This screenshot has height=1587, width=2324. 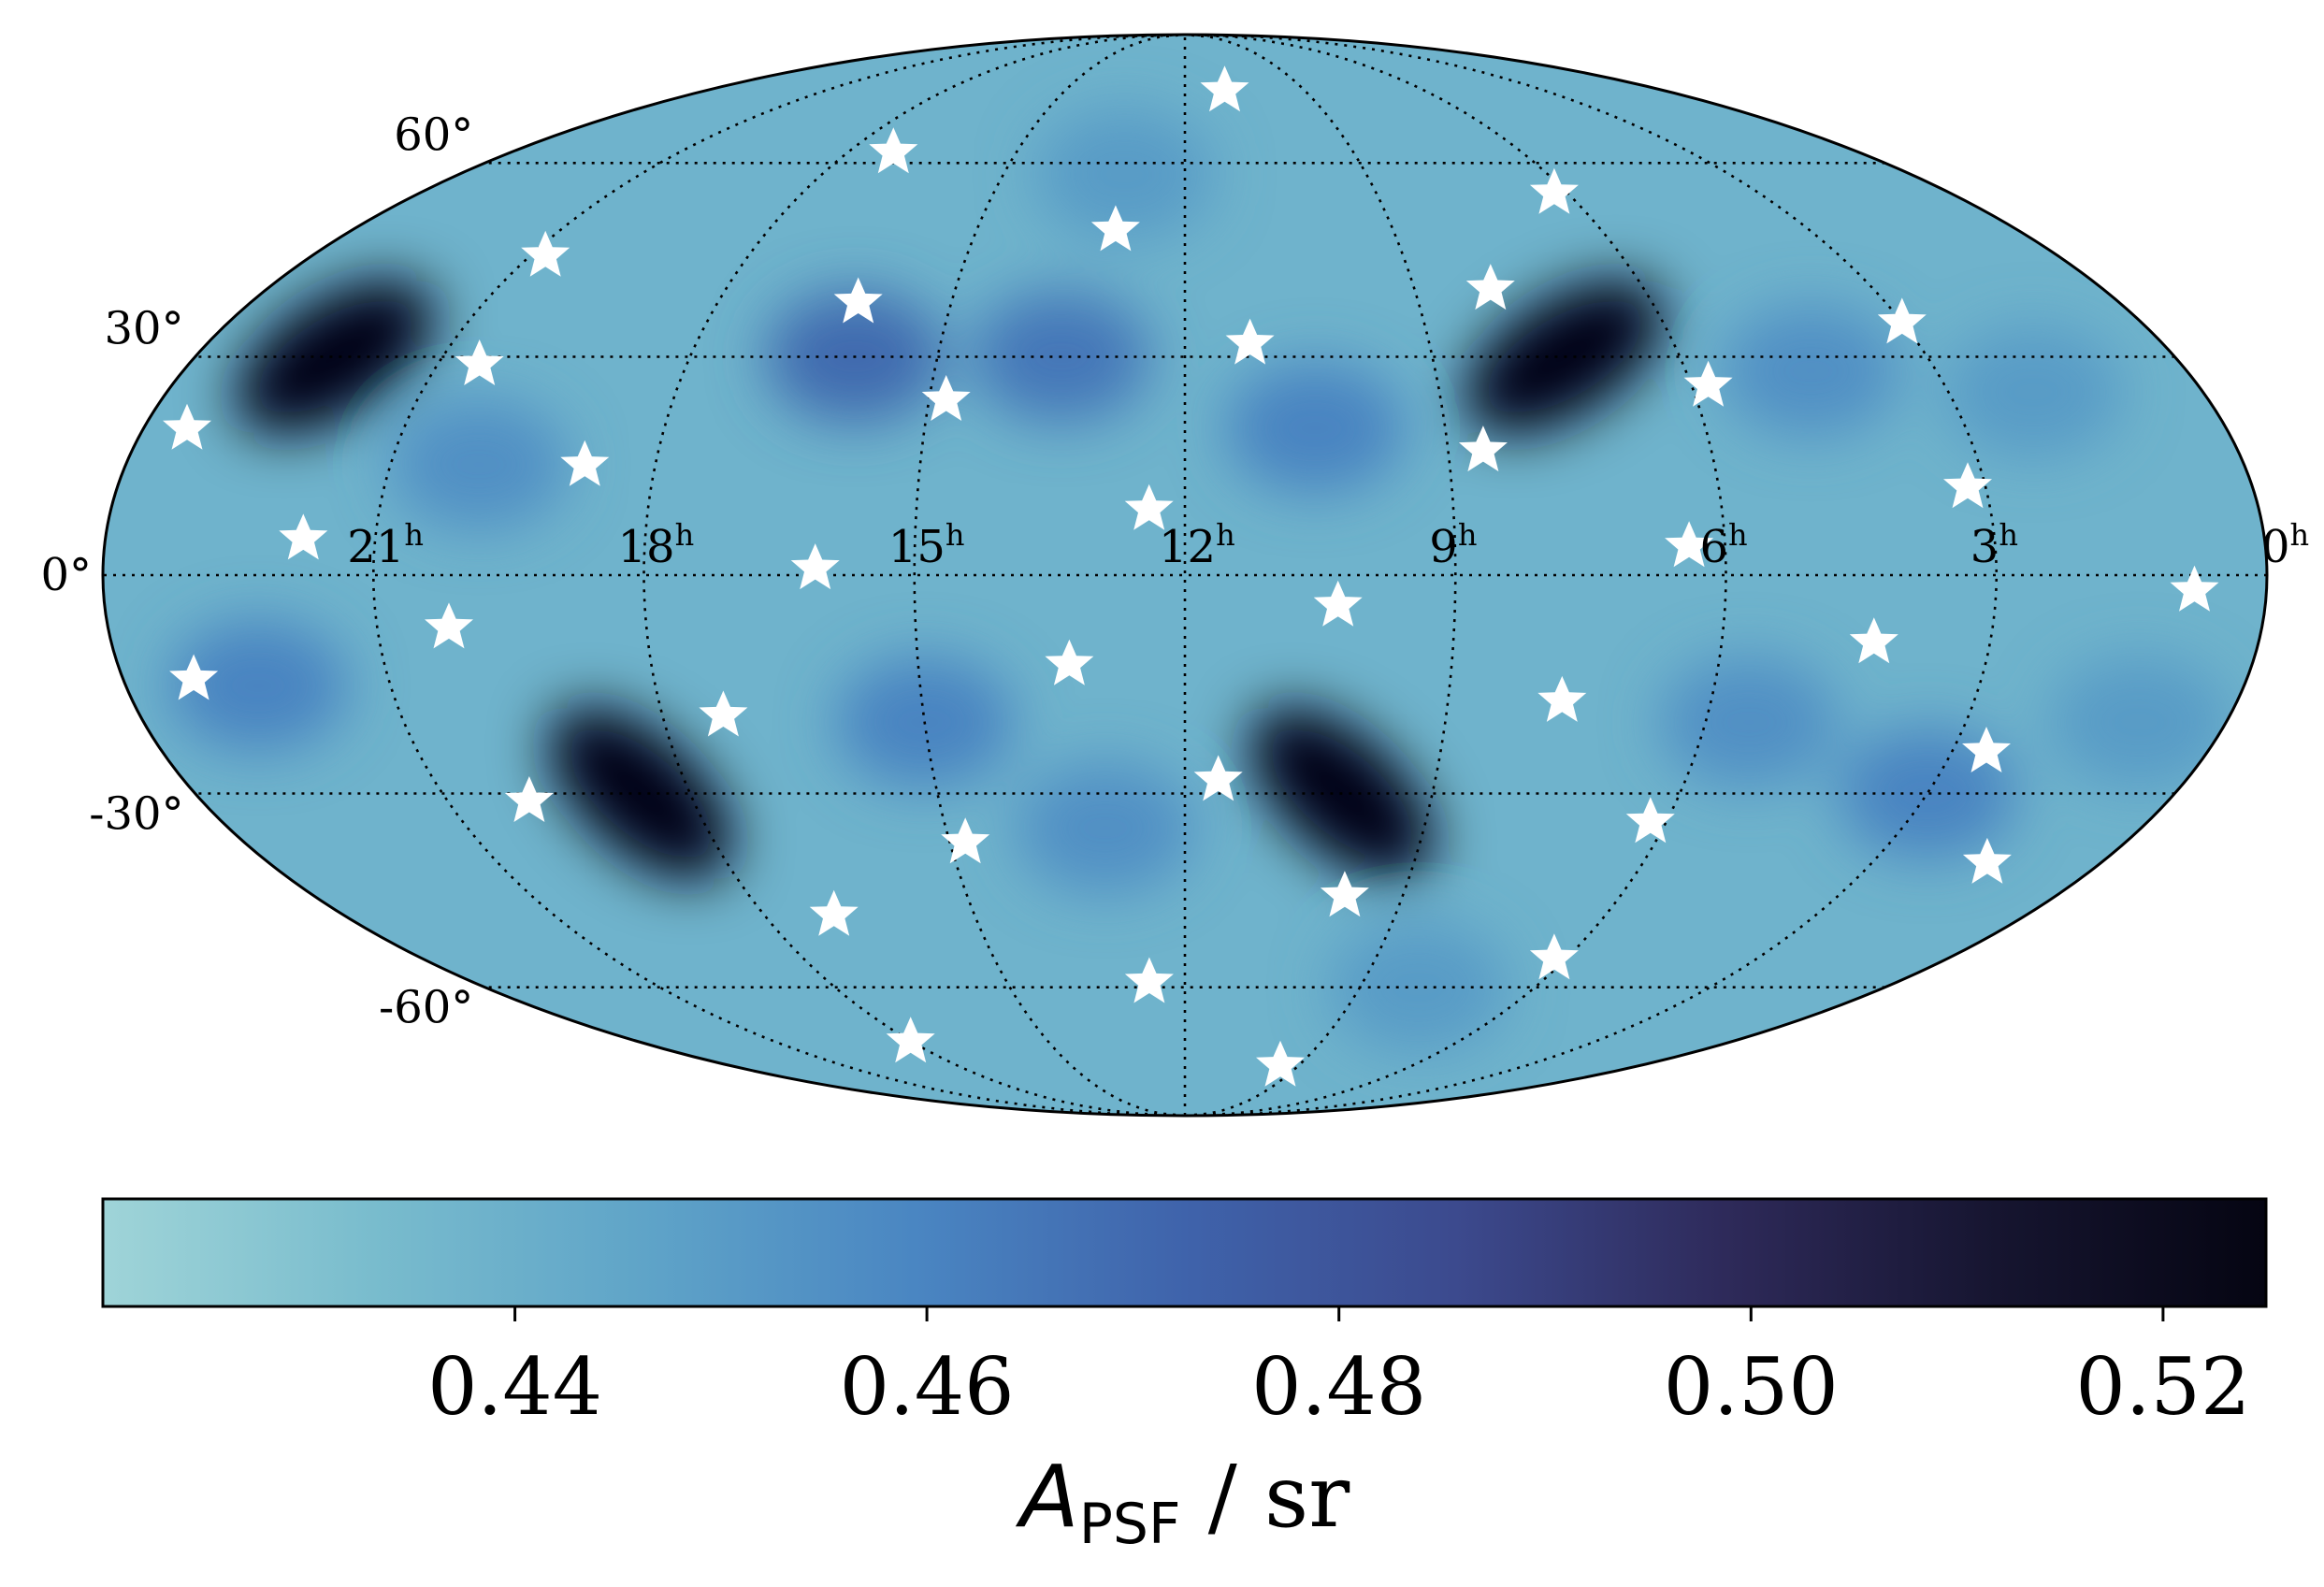 I want to click on ra-tick-label: 21h, so click(x=385, y=545).